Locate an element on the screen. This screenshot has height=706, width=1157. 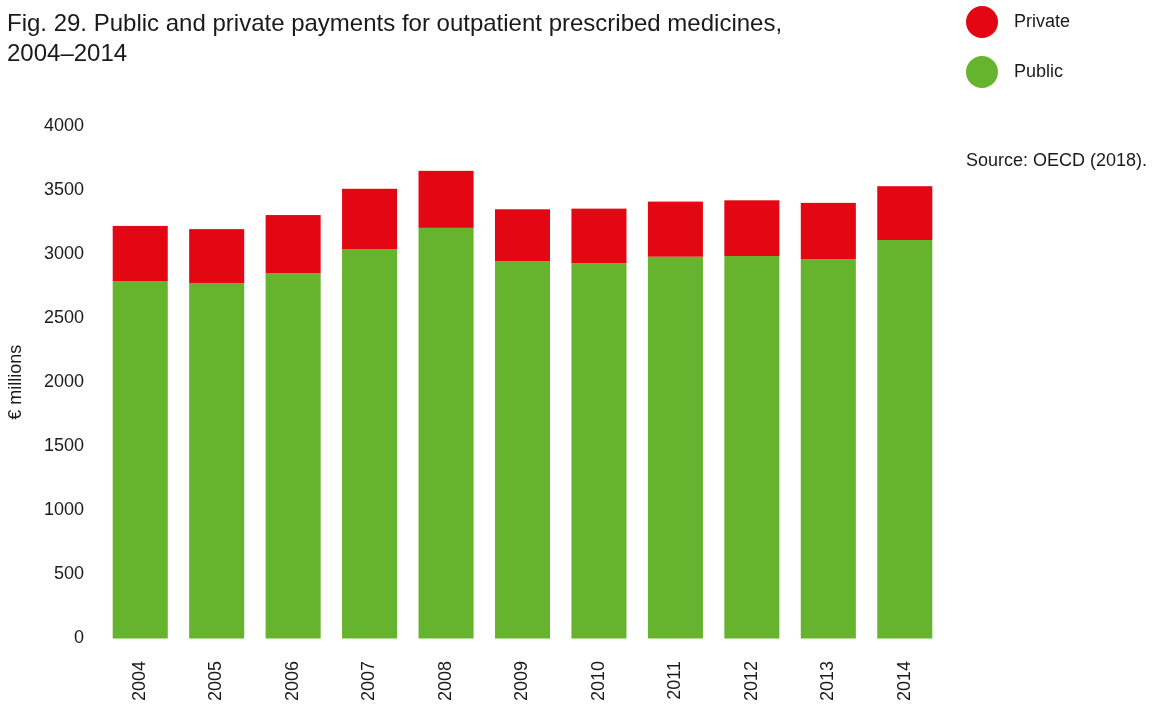
x-tick-label: 2004 is located at coordinates (138, 681).